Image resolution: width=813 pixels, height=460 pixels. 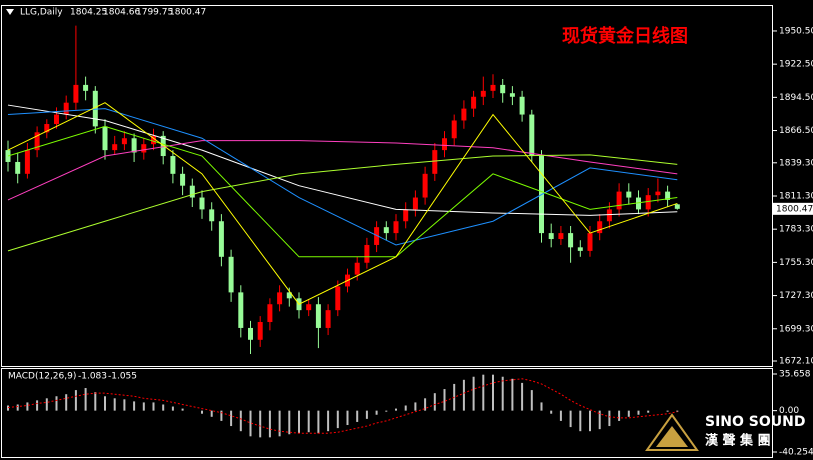 What do you see at coordinates (795, 375) in the screenshot?
I see `macd-tick-label: 35.658` at bounding box center [795, 375].